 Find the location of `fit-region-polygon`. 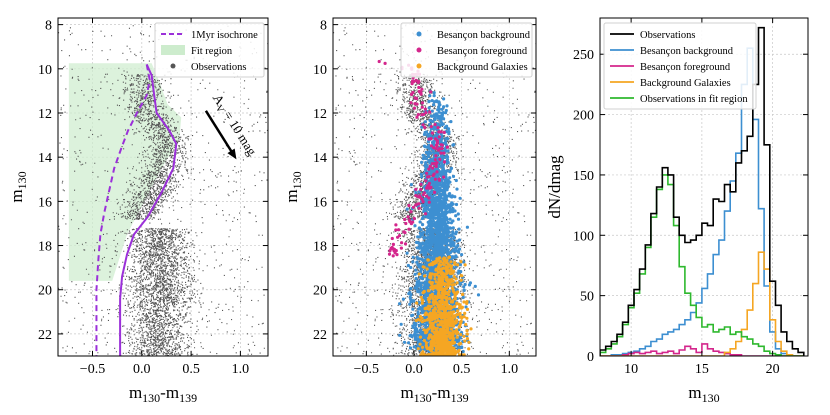

fit-region-polygon is located at coordinates (125, 172).